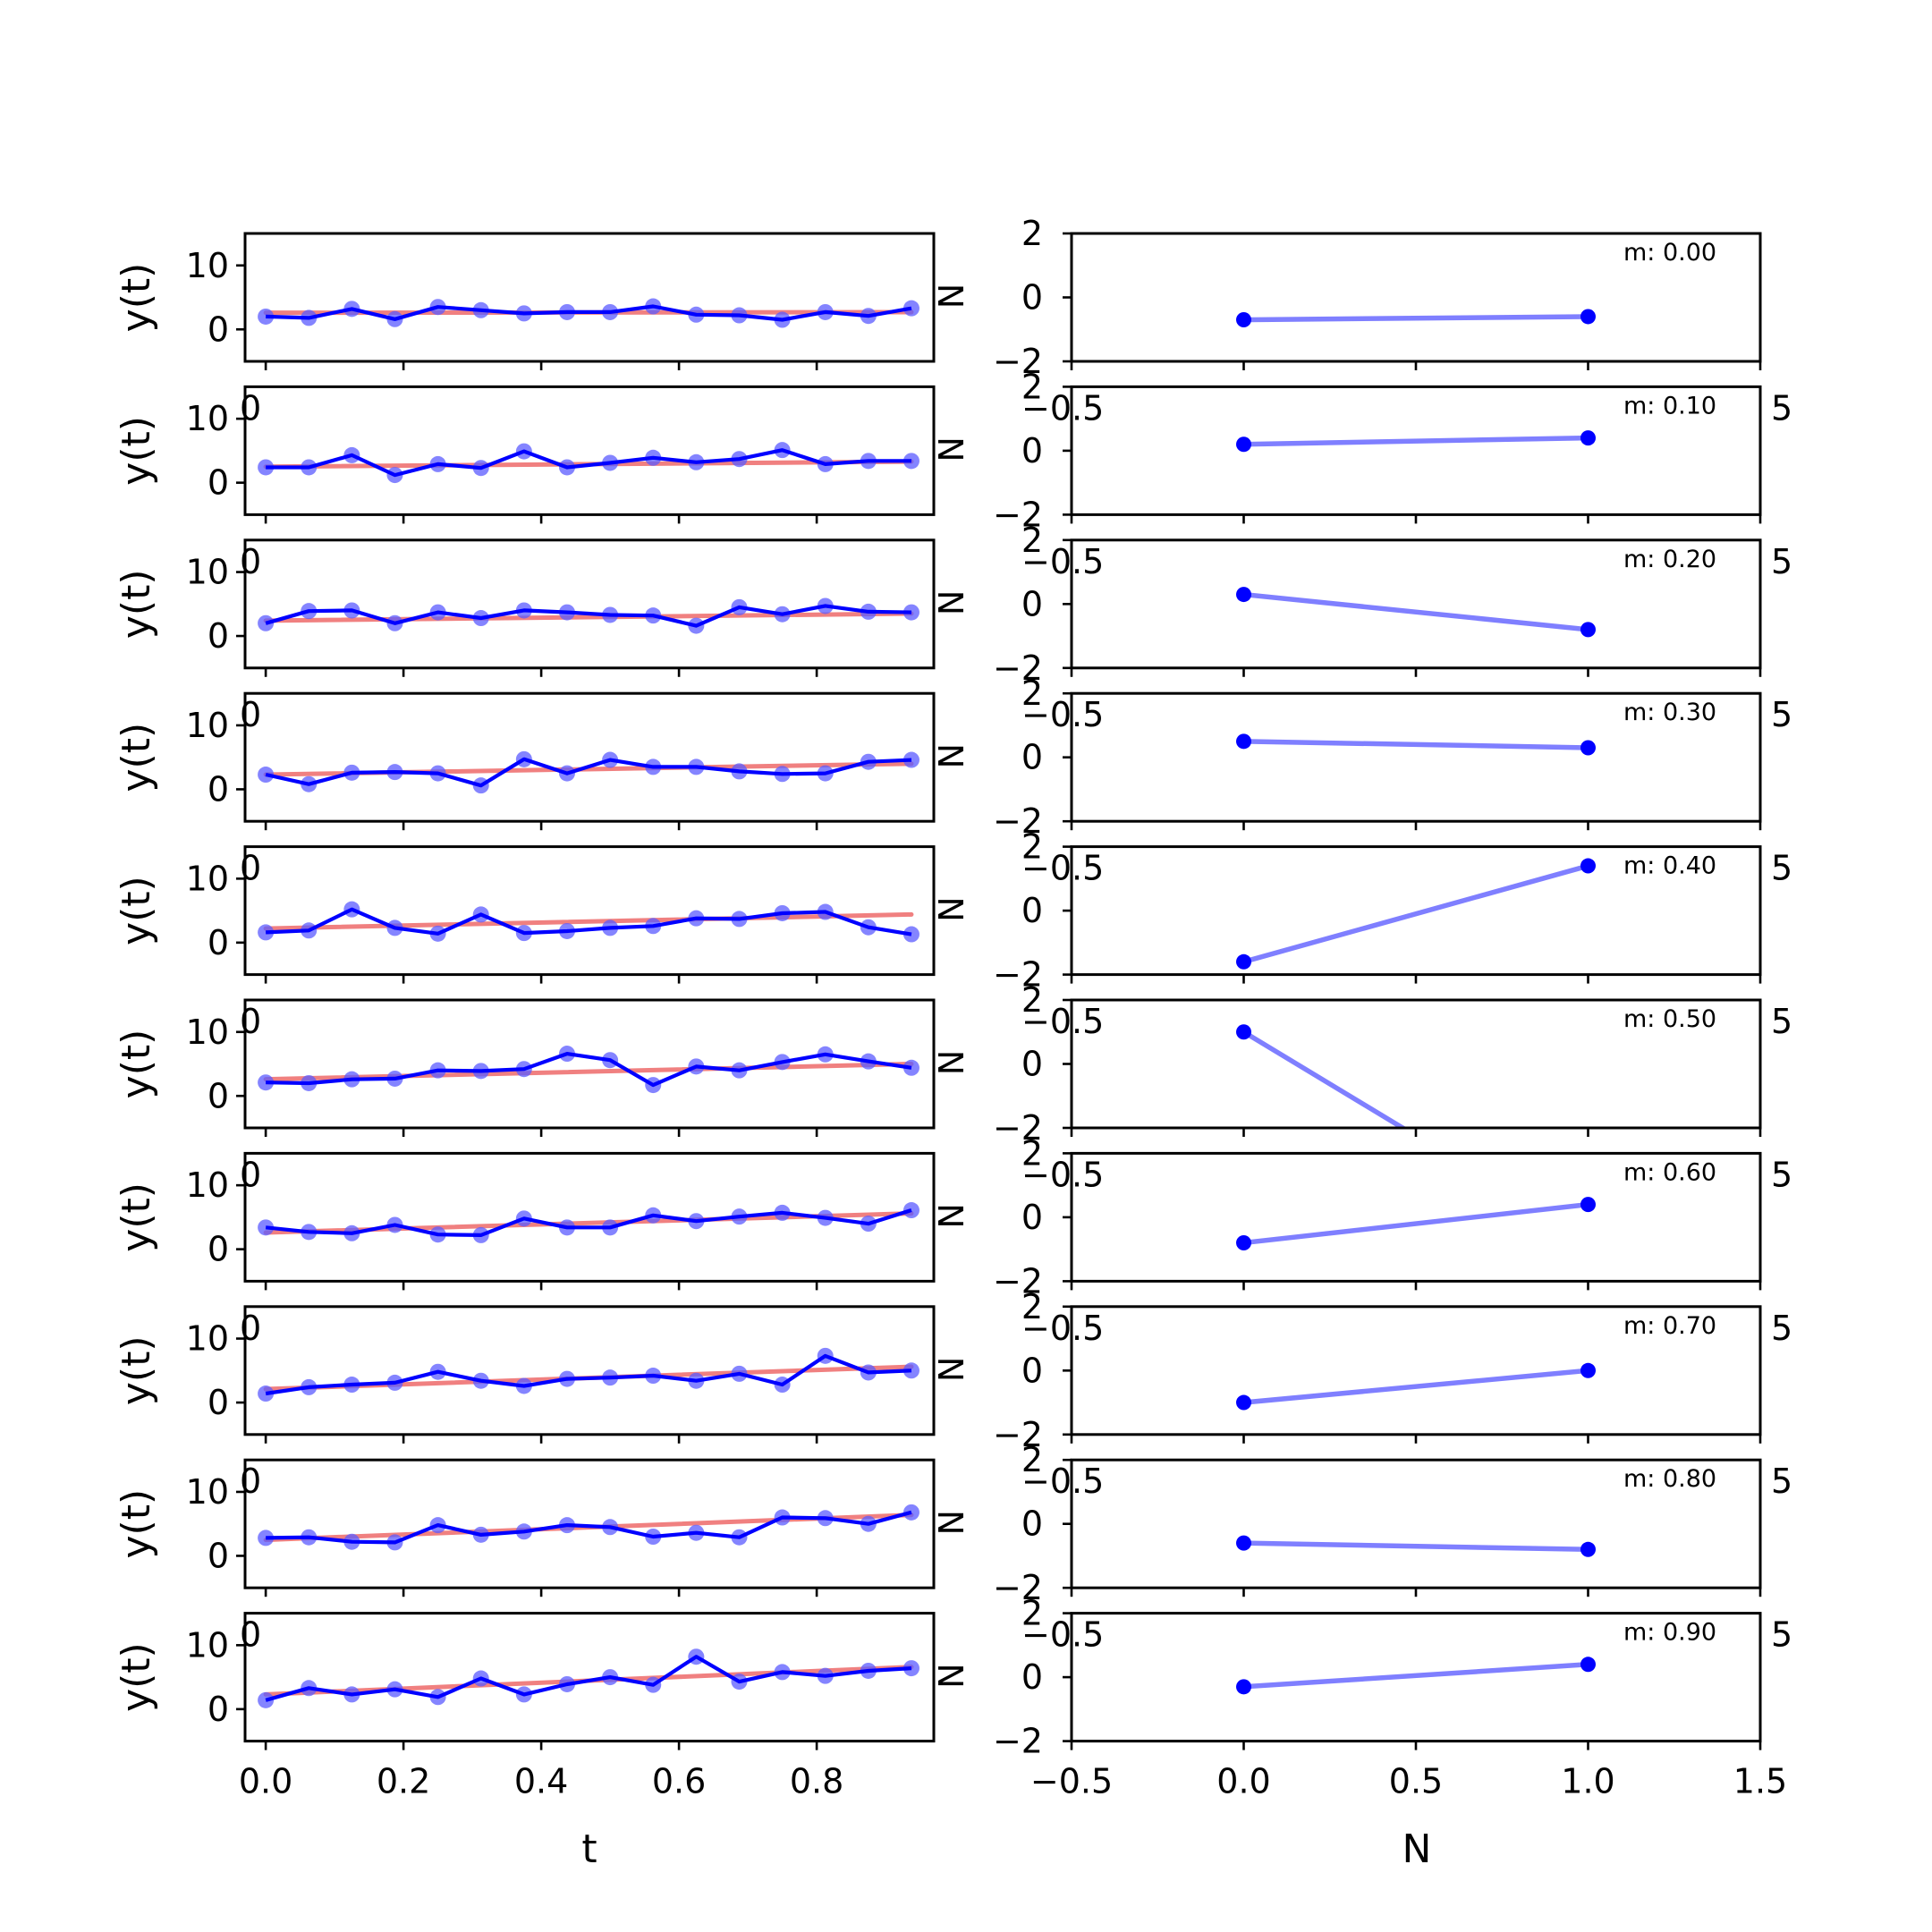 This screenshot has height=1932, width=1932. What do you see at coordinates (816, 1781) in the screenshot?
I see `left-xtick-label: 0.8` at bounding box center [816, 1781].